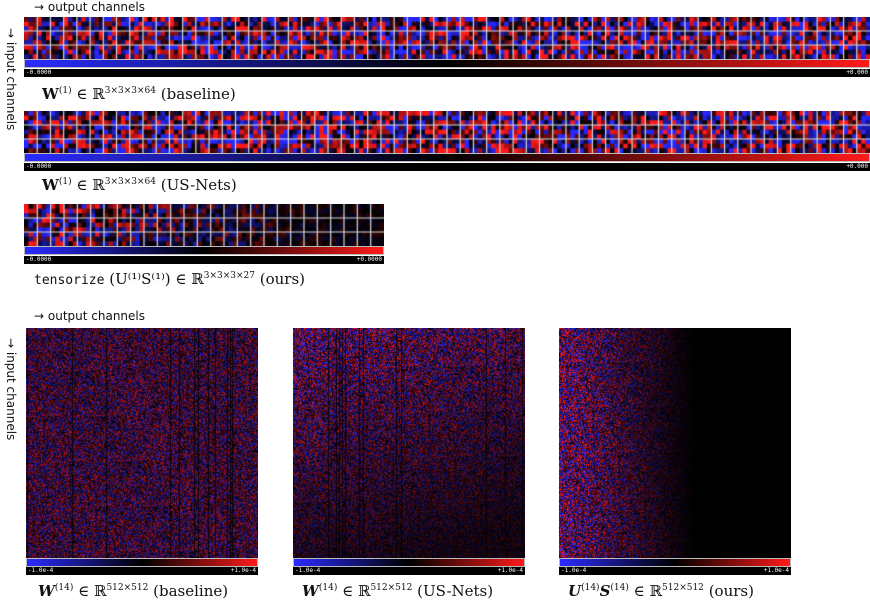  Describe the element at coordinates (139, 185) in the screenshot. I see `caption-conv1-usnets: W(1) ∈ ℝ3×3×3×64 (US-Nets)` at that location.